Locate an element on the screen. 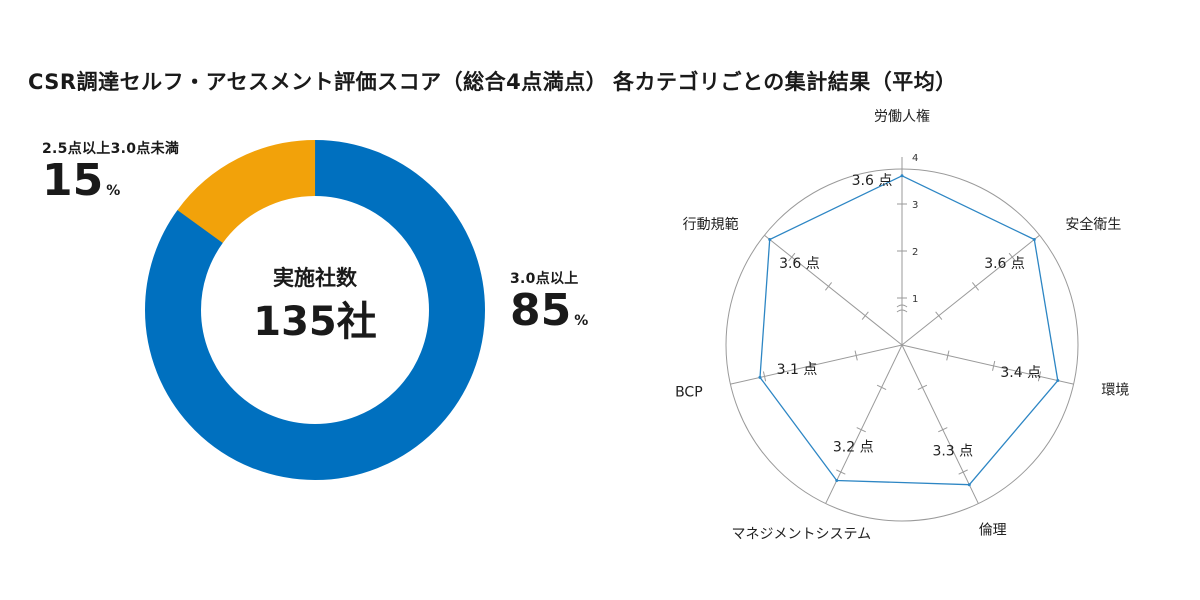  donut-center: 実施社数 135社 is located at coordinates (315, 306).